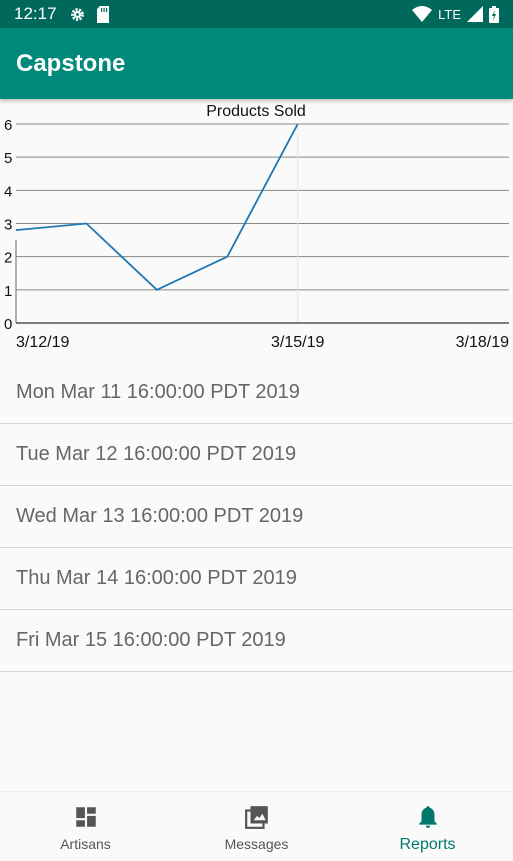 The width and height of the screenshot is (513, 861). I want to click on status-bar: 12:17 LTE, so click(256, 14).